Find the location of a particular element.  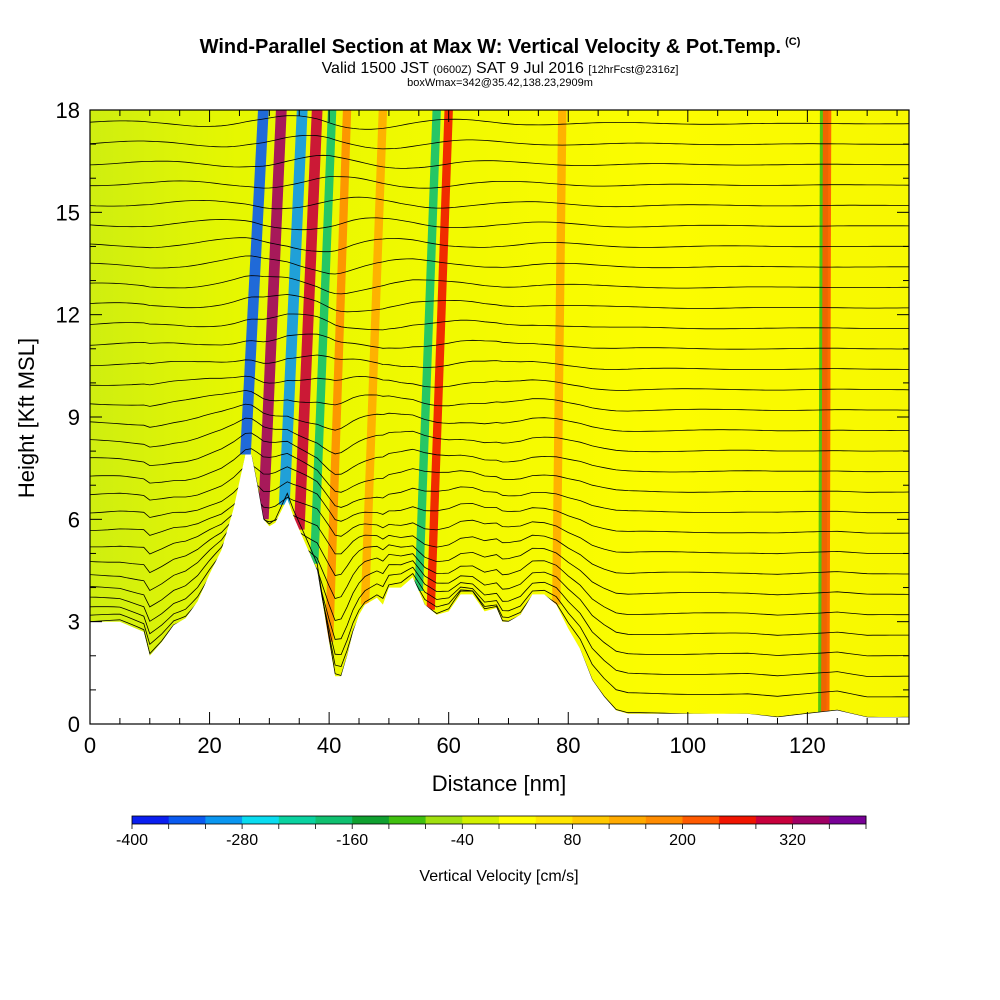

x-axis-title: Distance [nm] is located at coordinates (499, 783).